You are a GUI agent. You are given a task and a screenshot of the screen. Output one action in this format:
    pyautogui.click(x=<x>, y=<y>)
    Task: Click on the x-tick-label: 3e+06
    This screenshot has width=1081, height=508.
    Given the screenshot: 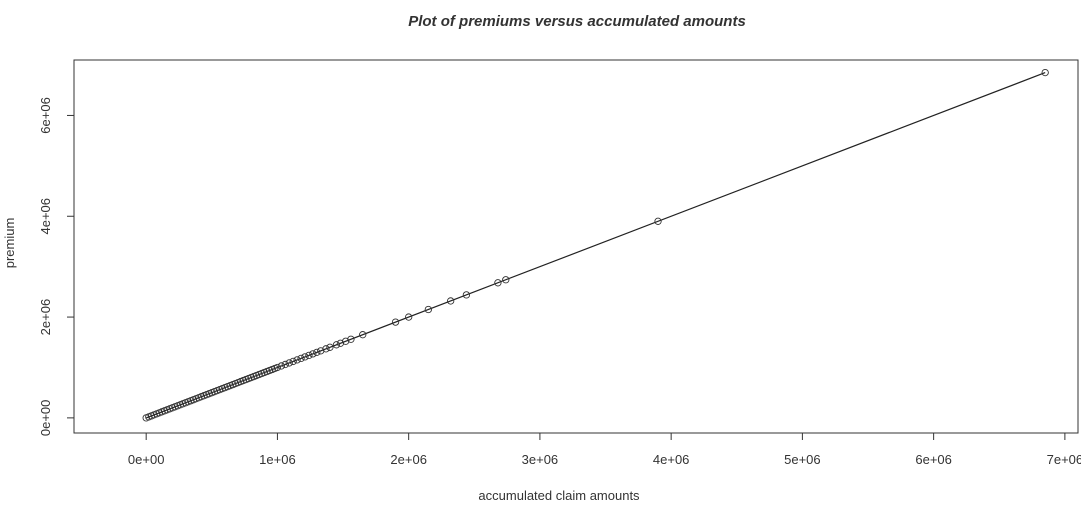 What is the action you would take?
    pyautogui.click(x=540, y=459)
    